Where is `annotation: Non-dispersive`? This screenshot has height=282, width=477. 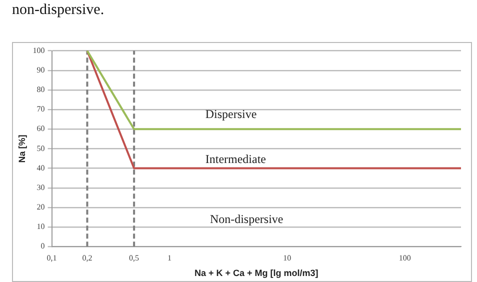 annotation: Non-dispersive is located at coordinates (247, 219).